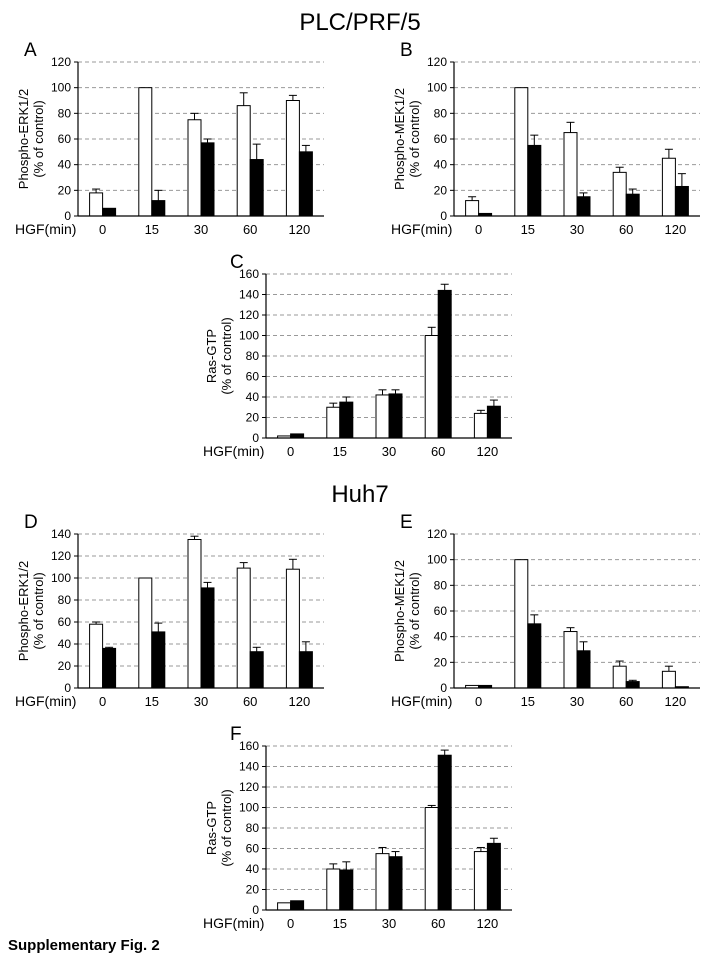  I want to click on svg-text: Ras-GTP, so click(211, 828).